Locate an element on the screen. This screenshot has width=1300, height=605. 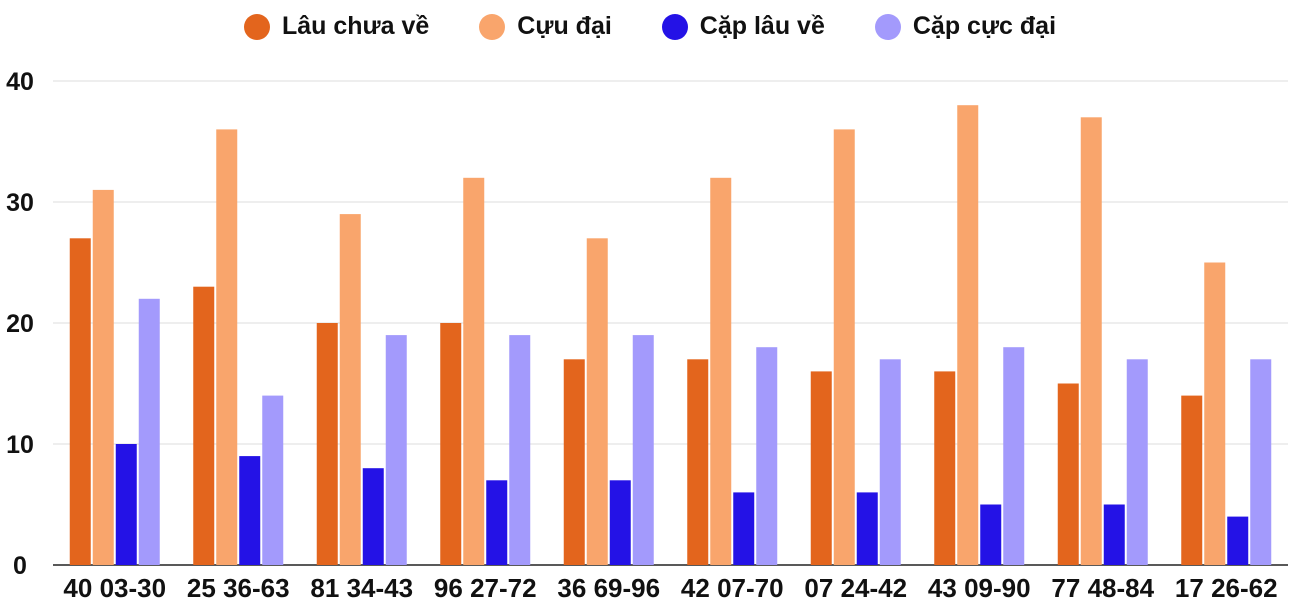
legend-label: Lâu chưa về is located at coordinates (355, 26).